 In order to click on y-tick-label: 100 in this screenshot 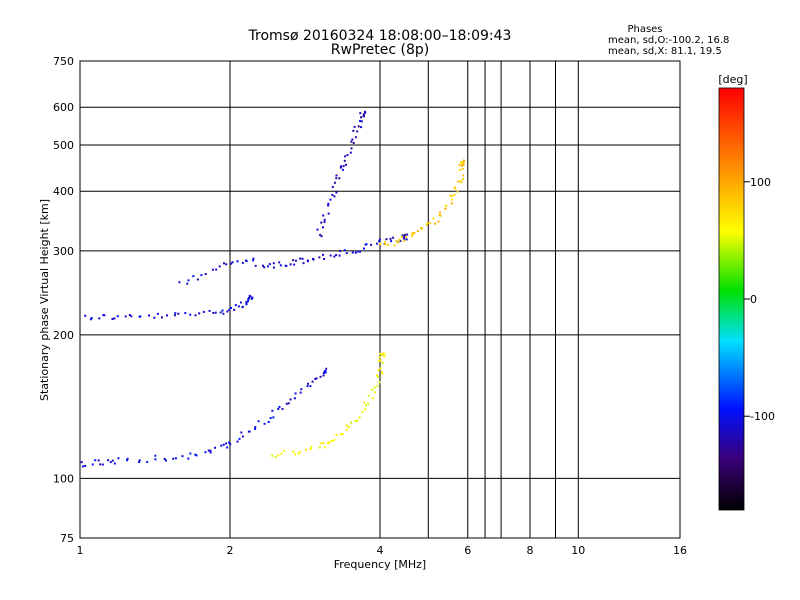, I will do `click(63, 478)`.